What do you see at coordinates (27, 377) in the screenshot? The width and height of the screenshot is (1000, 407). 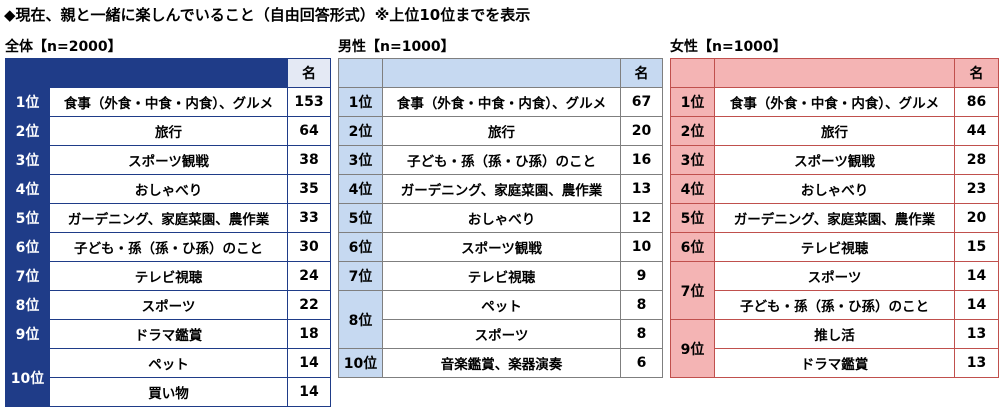 I see `rank: 10位` at bounding box center [27, 377].